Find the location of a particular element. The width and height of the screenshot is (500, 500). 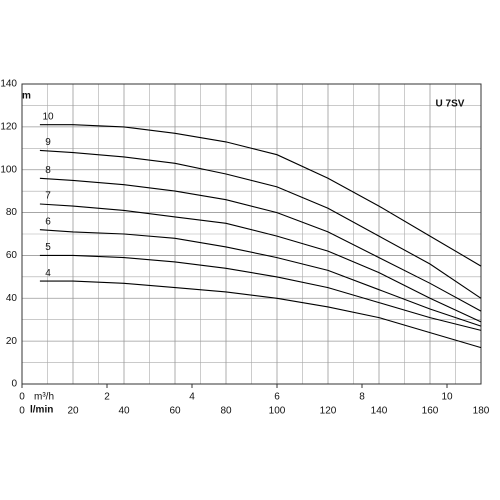

x2-axis-label: m³/h is located at coordinates (44, 397).